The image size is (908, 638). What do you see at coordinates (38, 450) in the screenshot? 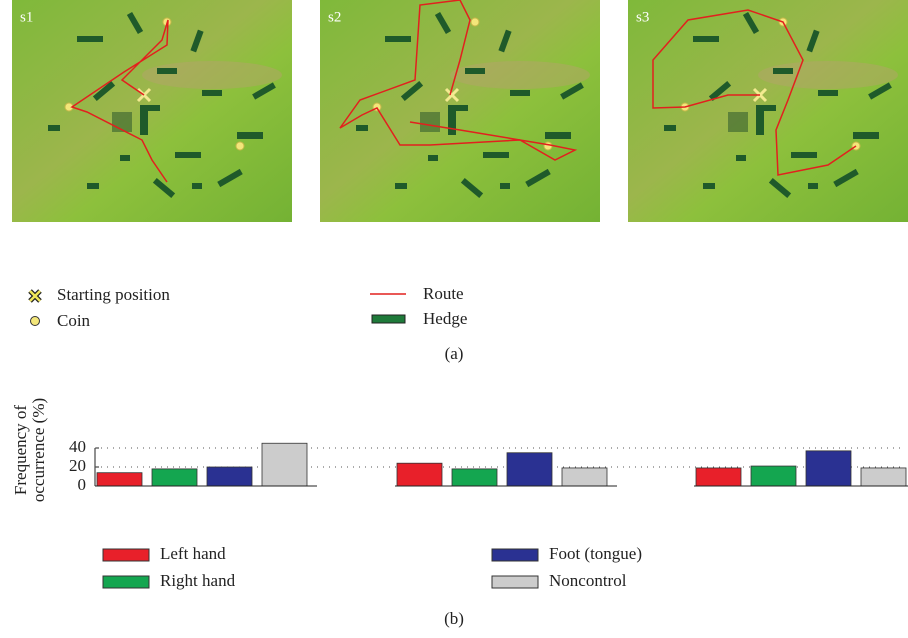
I see `y-axis-label: occurrence (%)` at bounding box center [38, 450].